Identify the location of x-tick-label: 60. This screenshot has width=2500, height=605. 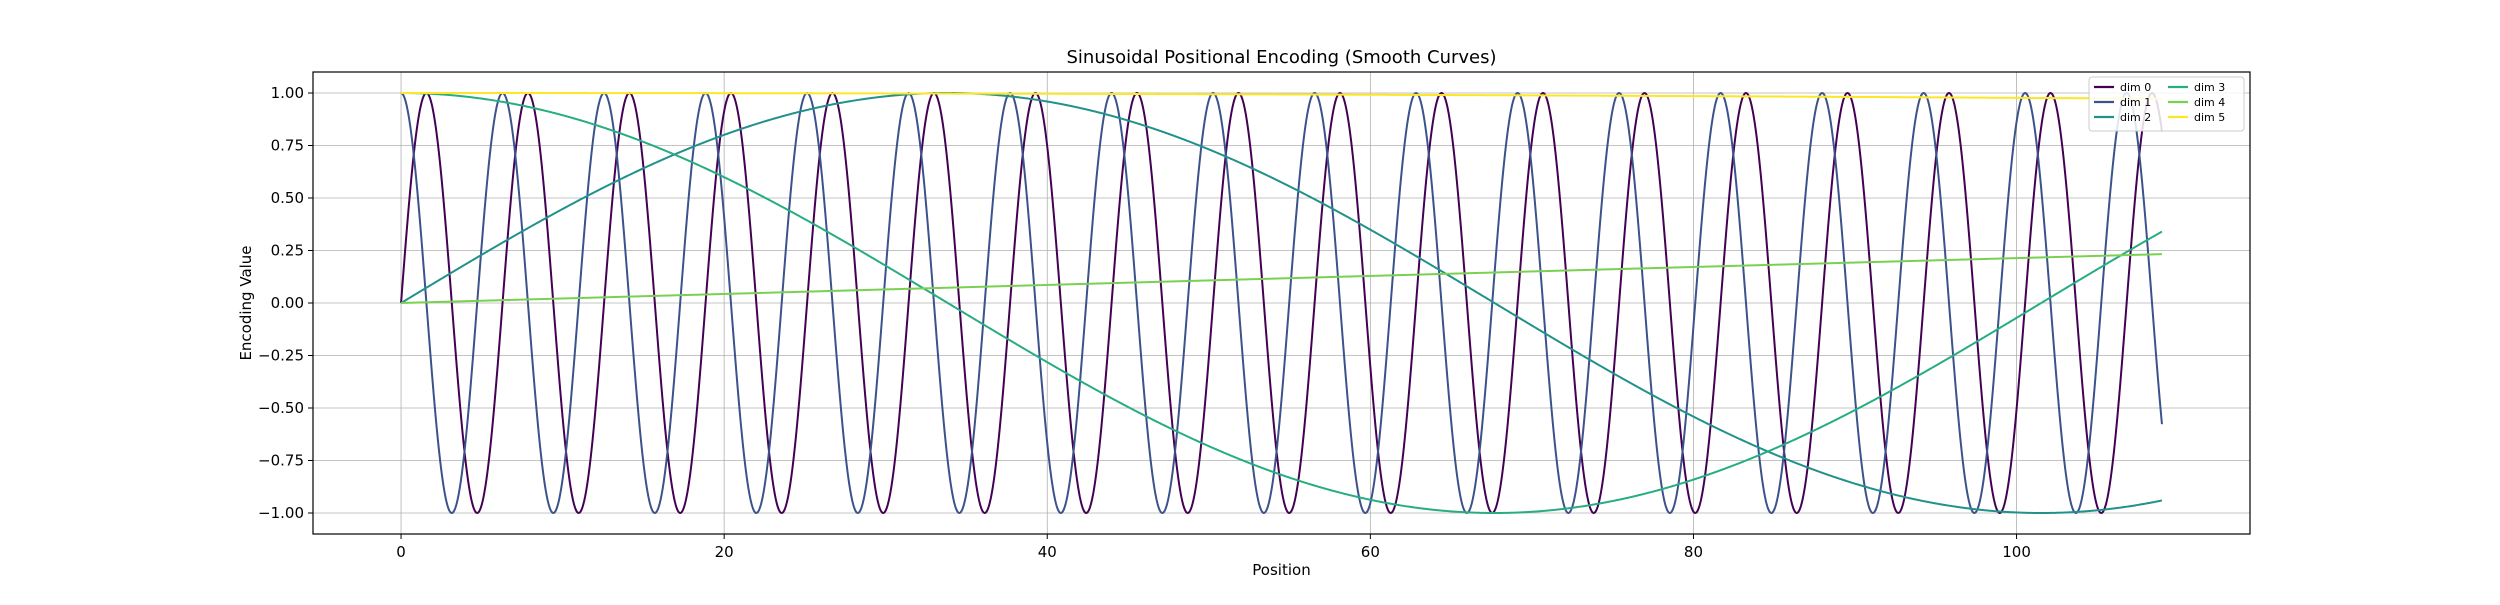
(1370, 552).